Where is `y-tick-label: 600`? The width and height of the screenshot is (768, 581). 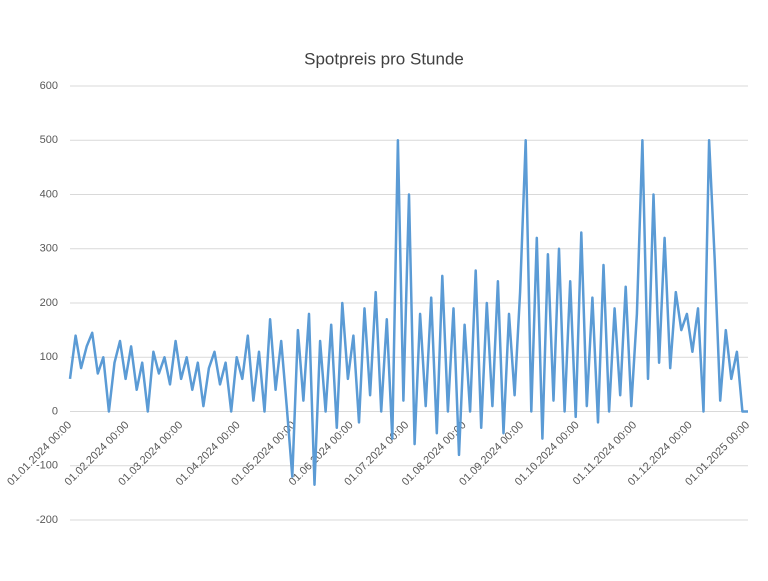 y-tick-label: 600 is located at coordinates (49, 86).